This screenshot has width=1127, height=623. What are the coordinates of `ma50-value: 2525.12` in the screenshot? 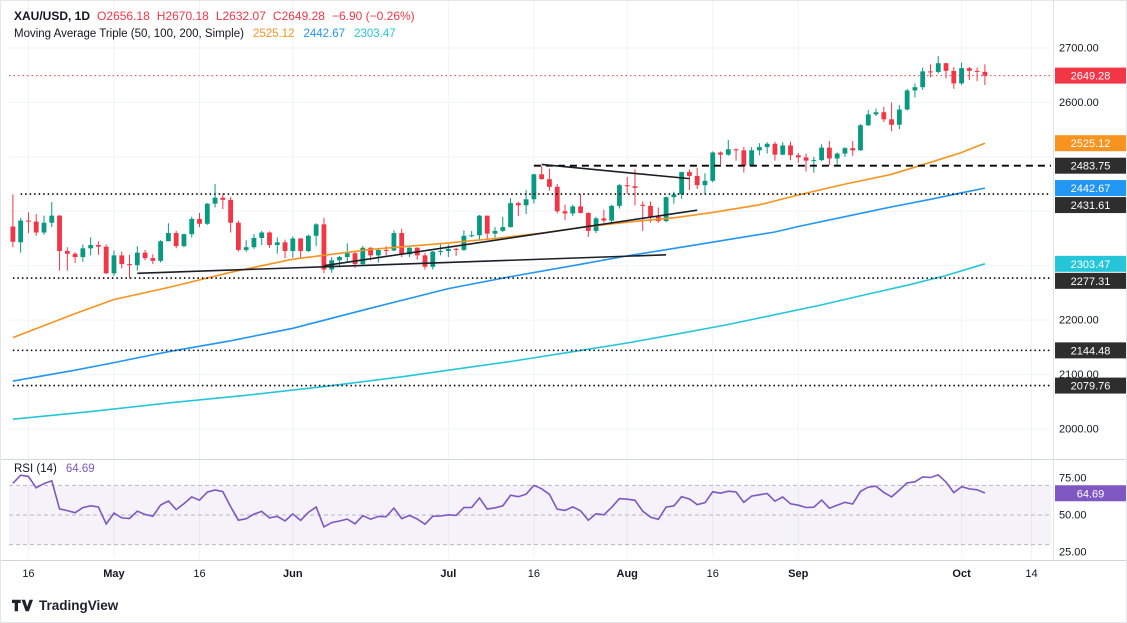 It's located at (273, 34).